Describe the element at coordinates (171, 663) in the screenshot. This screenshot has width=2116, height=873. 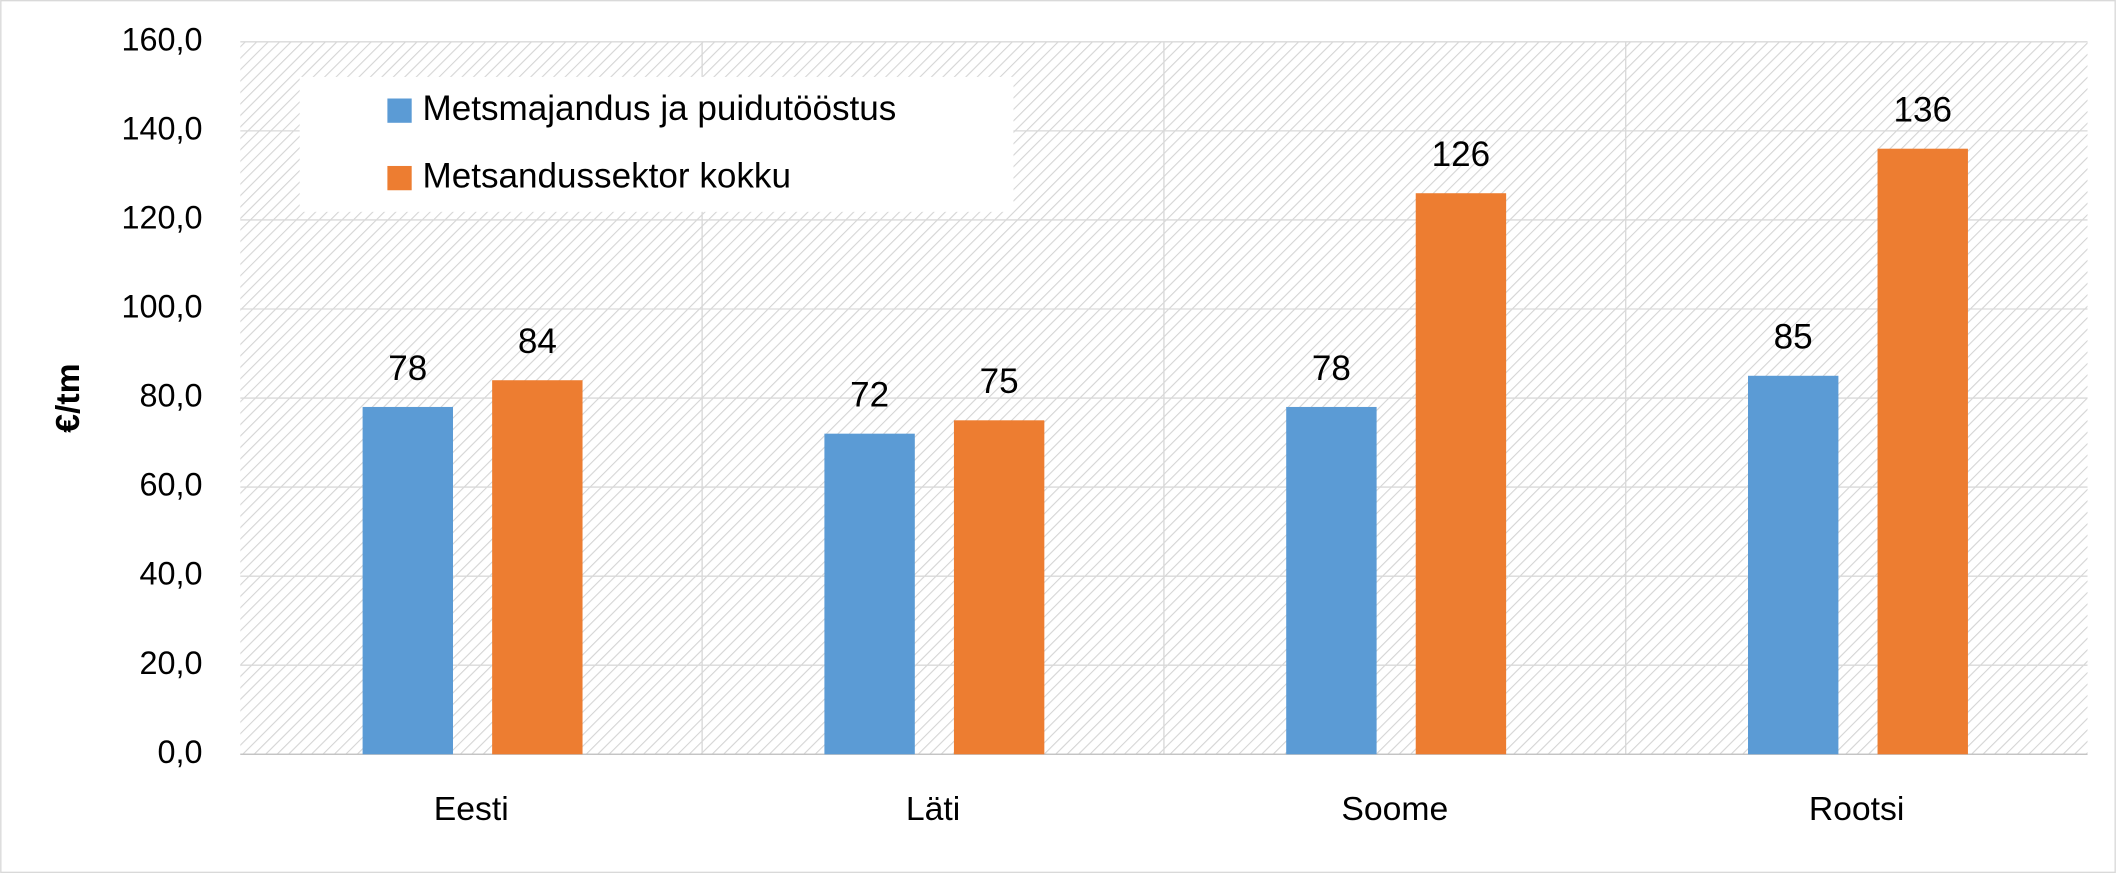
I see `y-tick-label: 20,0` at that location.